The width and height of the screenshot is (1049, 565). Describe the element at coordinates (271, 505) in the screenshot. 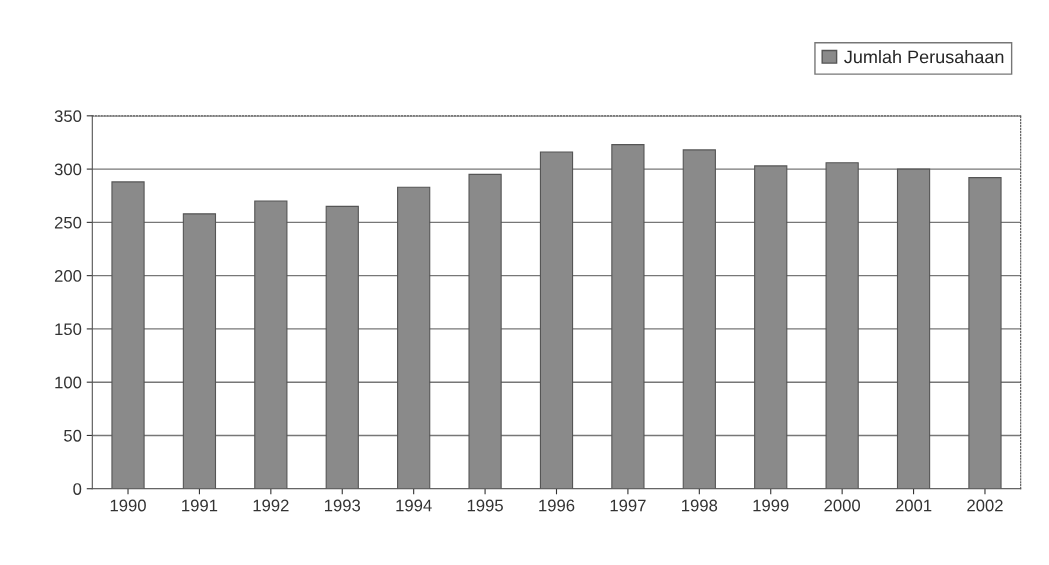

I see `x-tick-label: 1992` at that location.